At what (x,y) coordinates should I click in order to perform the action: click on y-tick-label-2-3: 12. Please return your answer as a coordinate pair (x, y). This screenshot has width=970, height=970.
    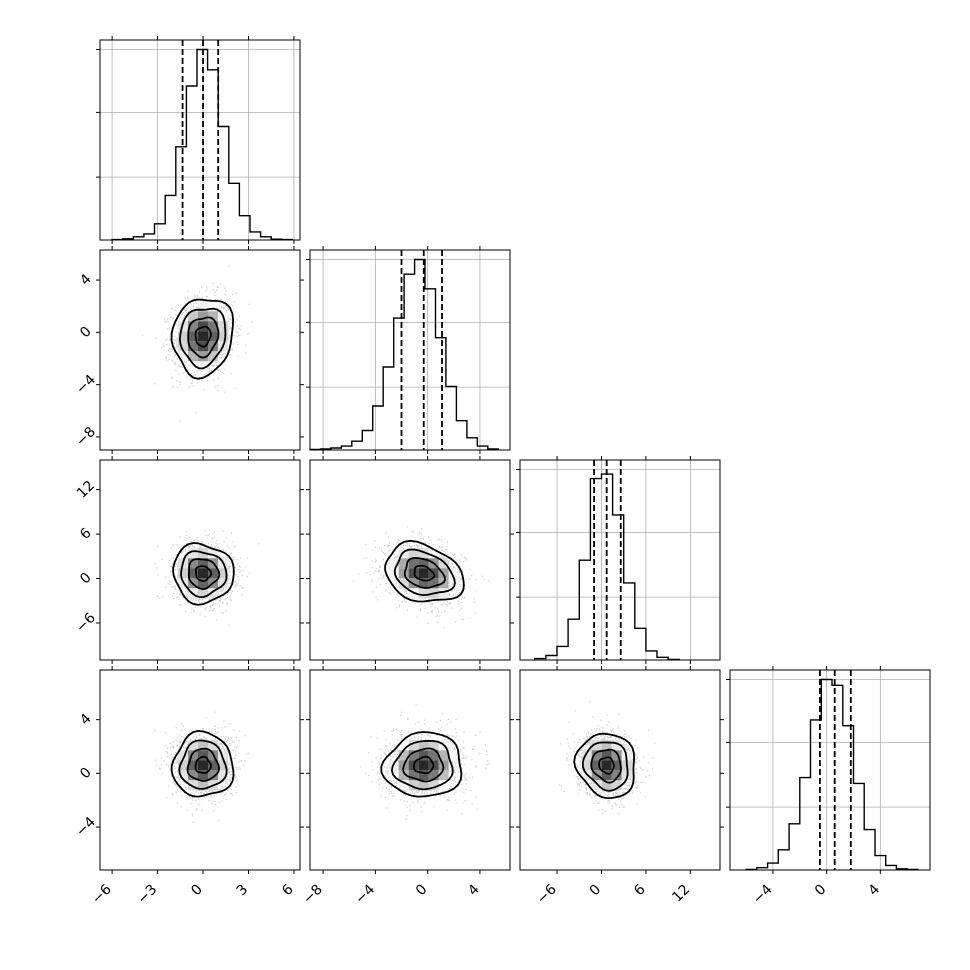
    Looking at the image, I should click on (86, 490).